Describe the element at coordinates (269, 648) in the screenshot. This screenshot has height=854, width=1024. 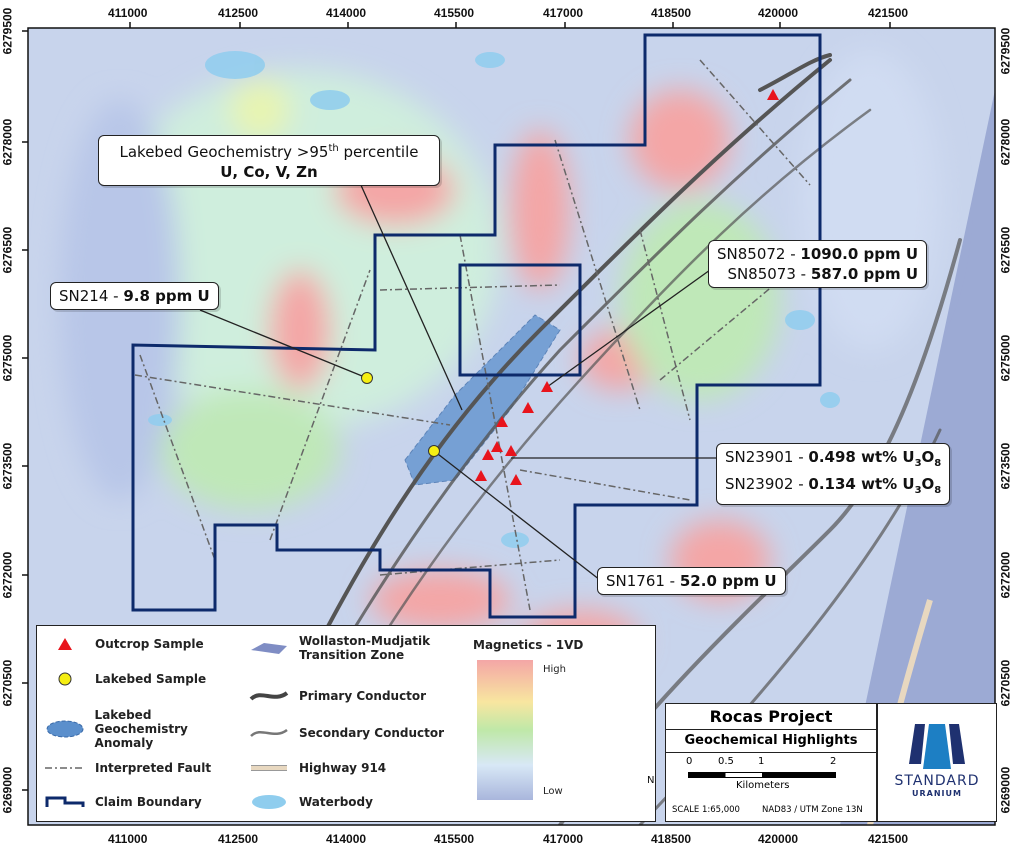
I see `transition-zone-icon` at that location.